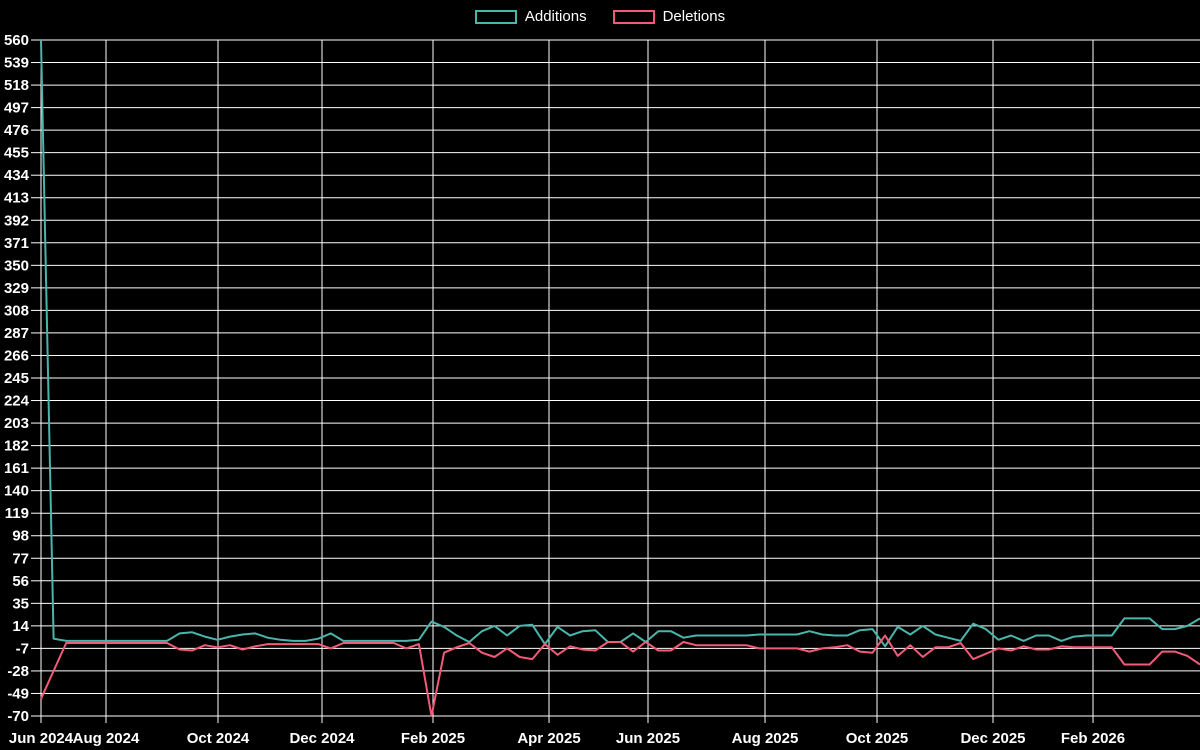 The height and width of the screenshot is (750, 1200). Describe the element at coordinates (16, 378) in the screenshot. I see `y-axis-label: 245` at that location.